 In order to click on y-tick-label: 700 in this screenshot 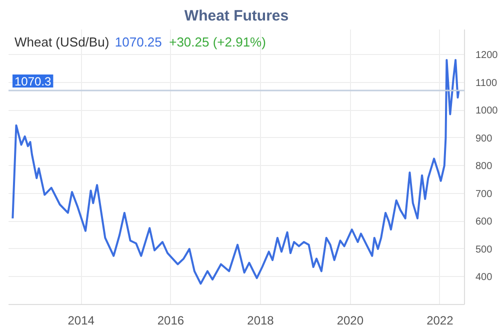, I will do `click(484, 194)`.